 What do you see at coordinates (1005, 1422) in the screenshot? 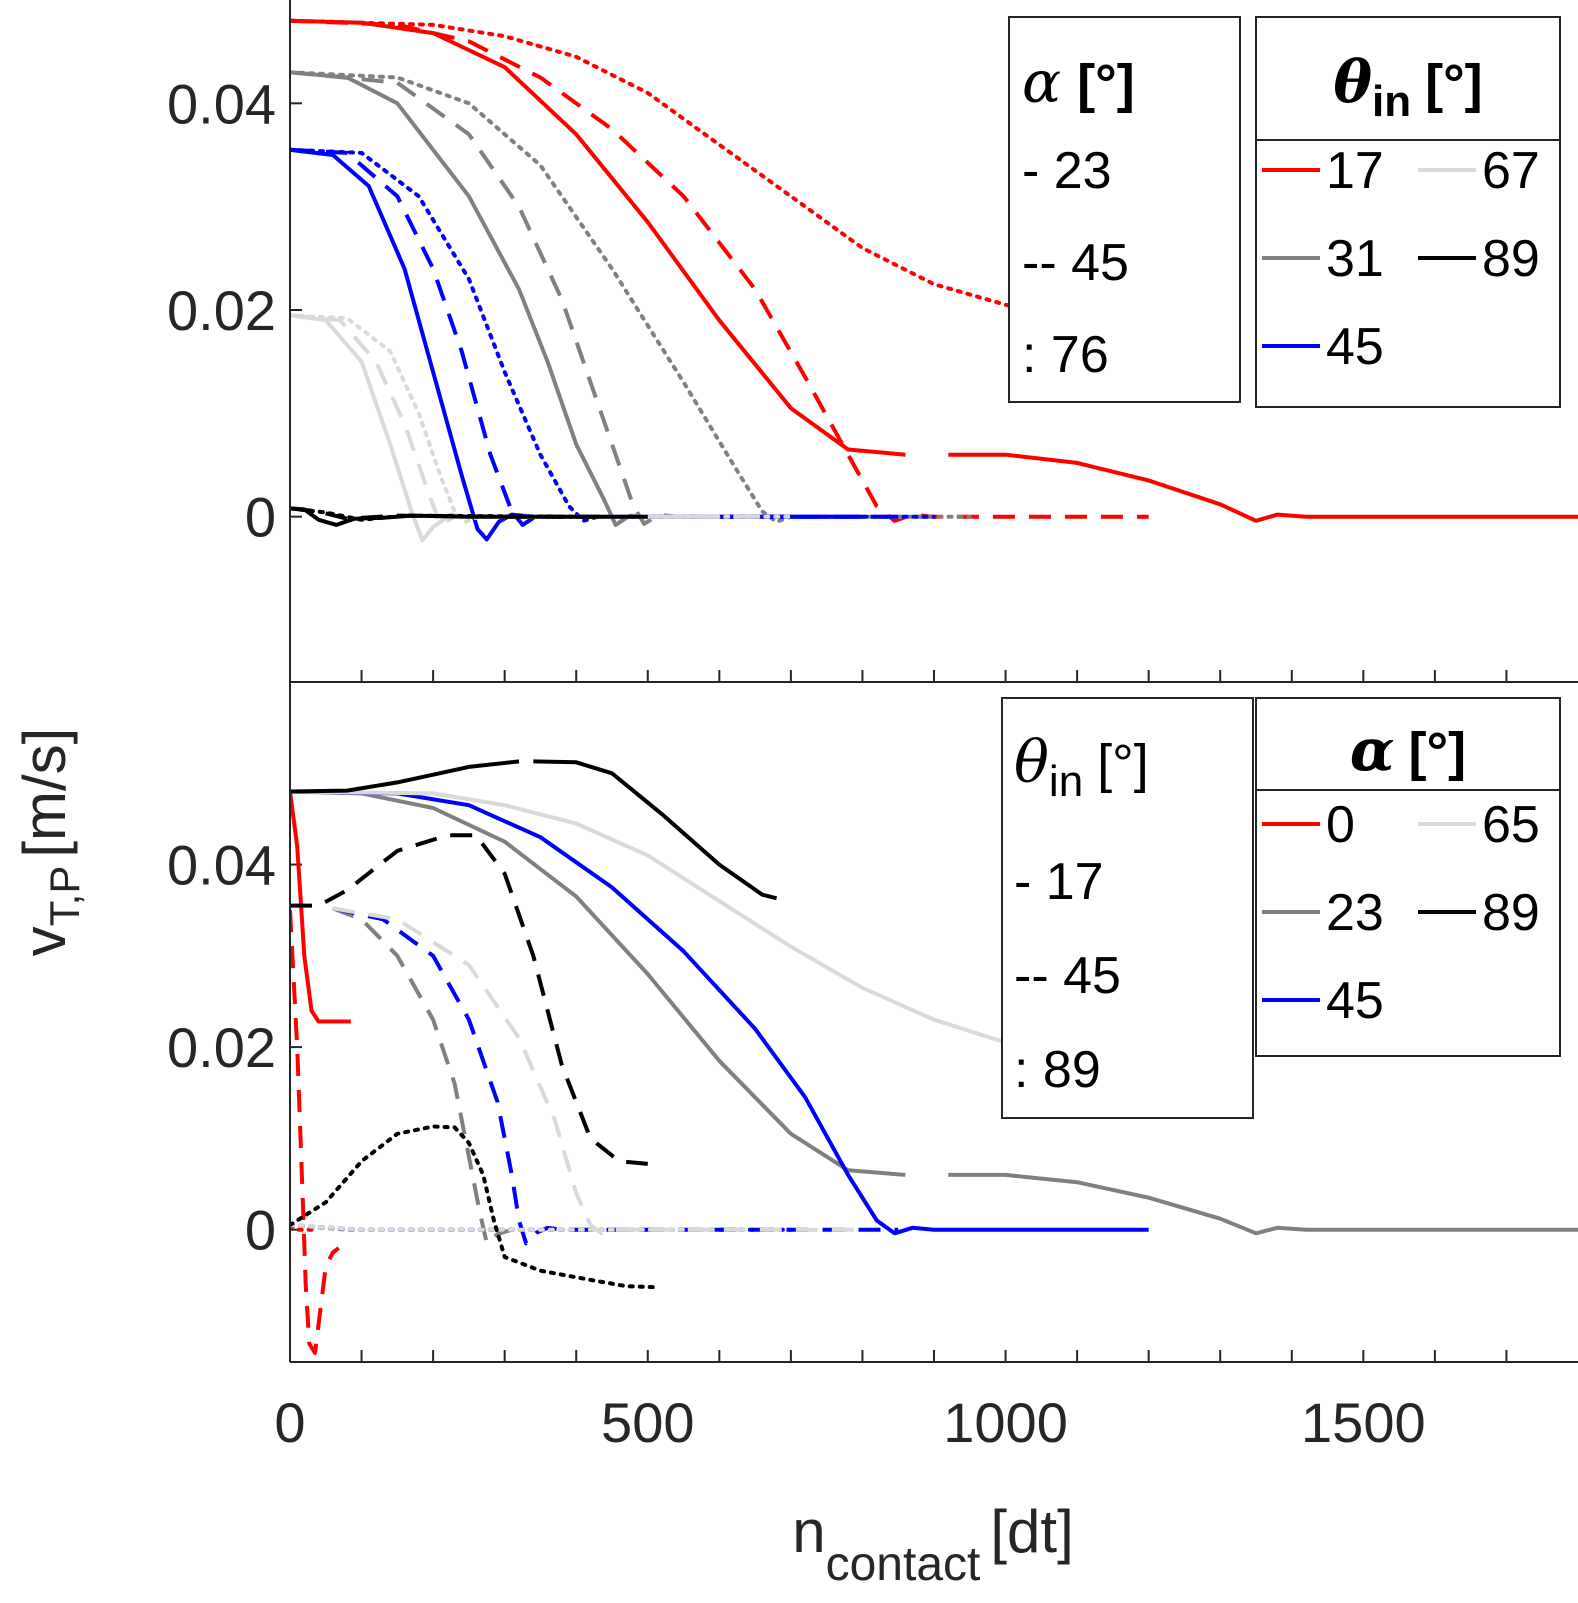
I see `x-tick-label: 1000` at bounding box center [1005, 1422].